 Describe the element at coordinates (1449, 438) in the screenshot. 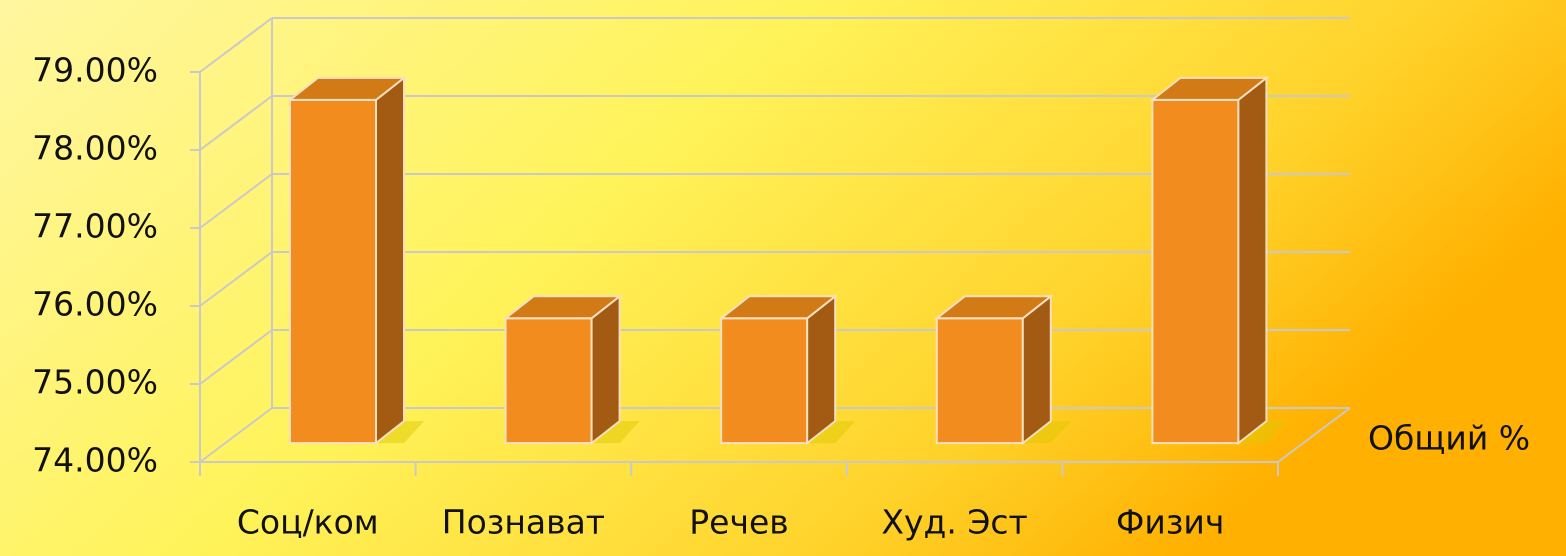

I see `legend-label: Общий %` at that location.